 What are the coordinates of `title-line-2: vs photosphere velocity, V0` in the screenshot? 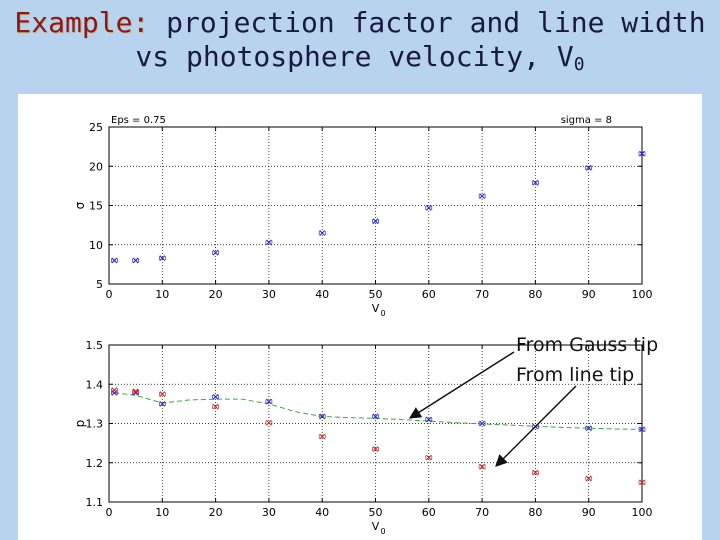 It's located at (360, 61).